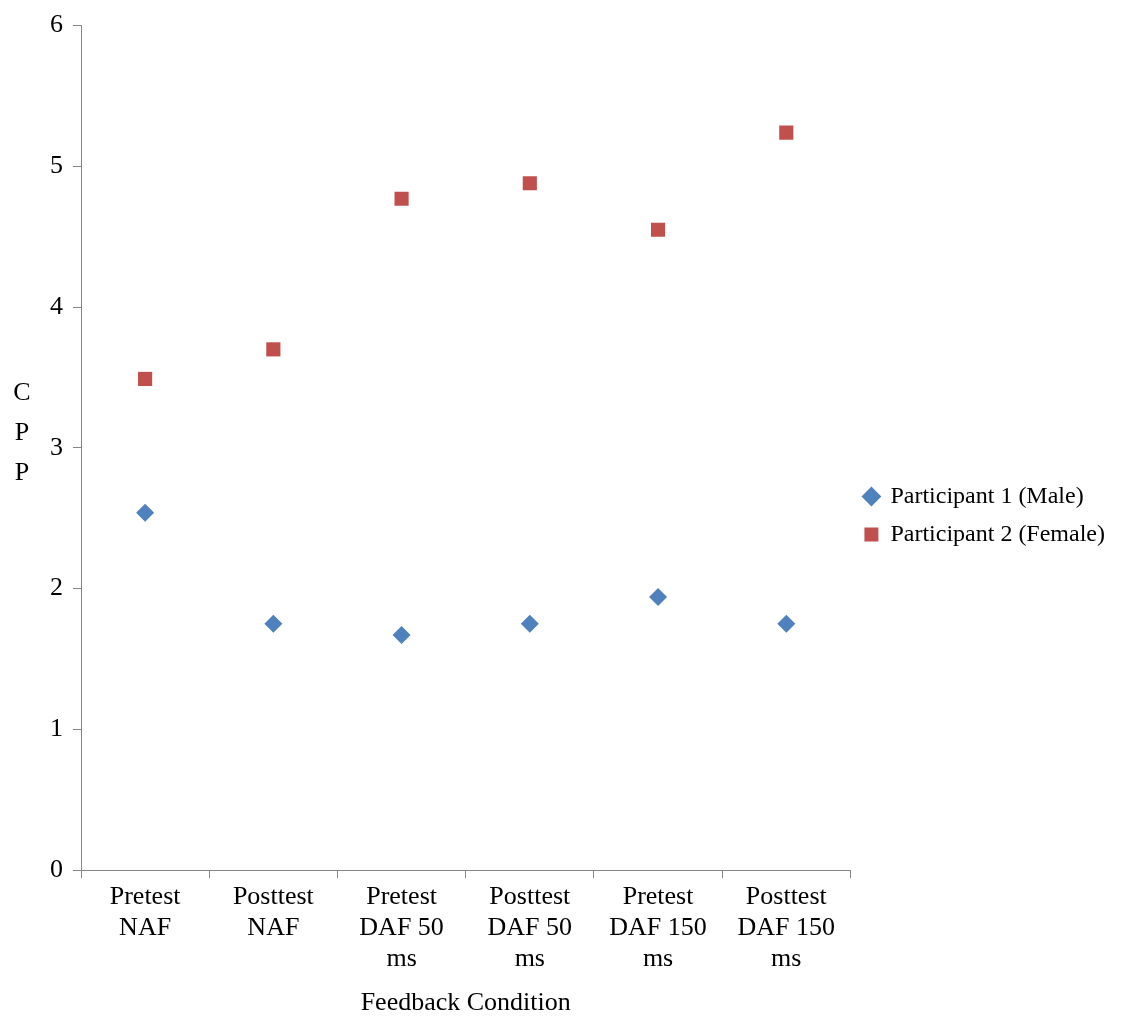 The height and width of the screenshot is (1023, 1125). Describe the element at coordinates (997, 532) in the screenshot. I see `legend-label: Participant 2 (Female)` at that location.